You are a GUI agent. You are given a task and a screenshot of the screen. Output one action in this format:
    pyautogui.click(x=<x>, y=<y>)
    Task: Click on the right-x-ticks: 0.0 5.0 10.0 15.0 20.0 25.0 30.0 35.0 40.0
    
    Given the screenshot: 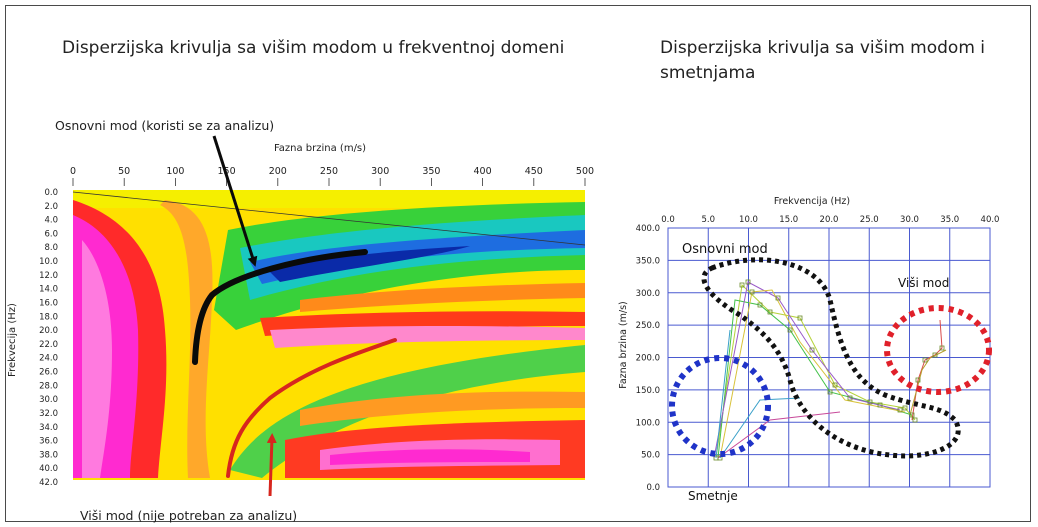 What is the action you would take?
    pyautogui.click(x=830, y=220)
    